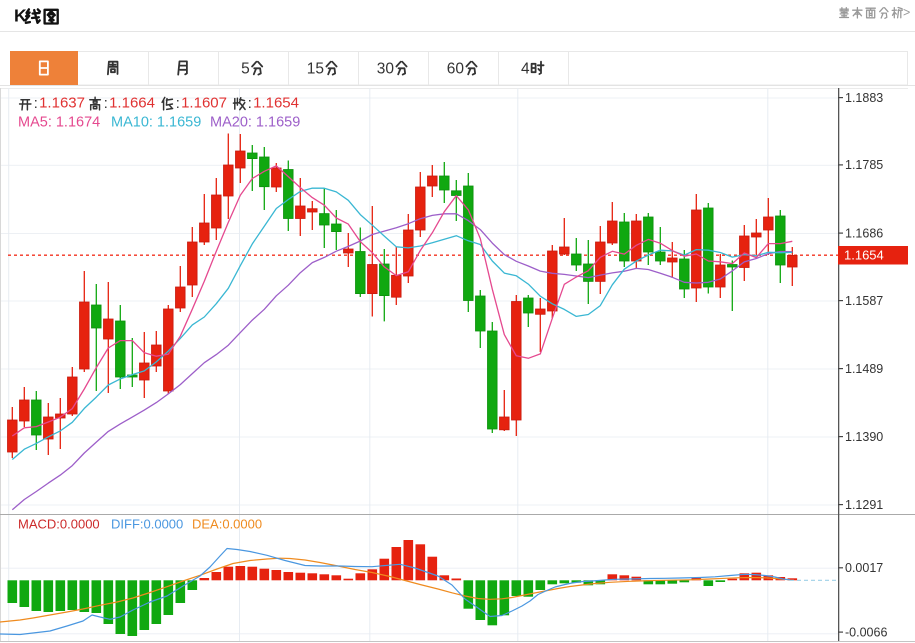 This screenshot has height=643, width=915. Describe the element at coordinates (864, 233) in the screenshot. I see `svg-text: 1.1686` at that location.